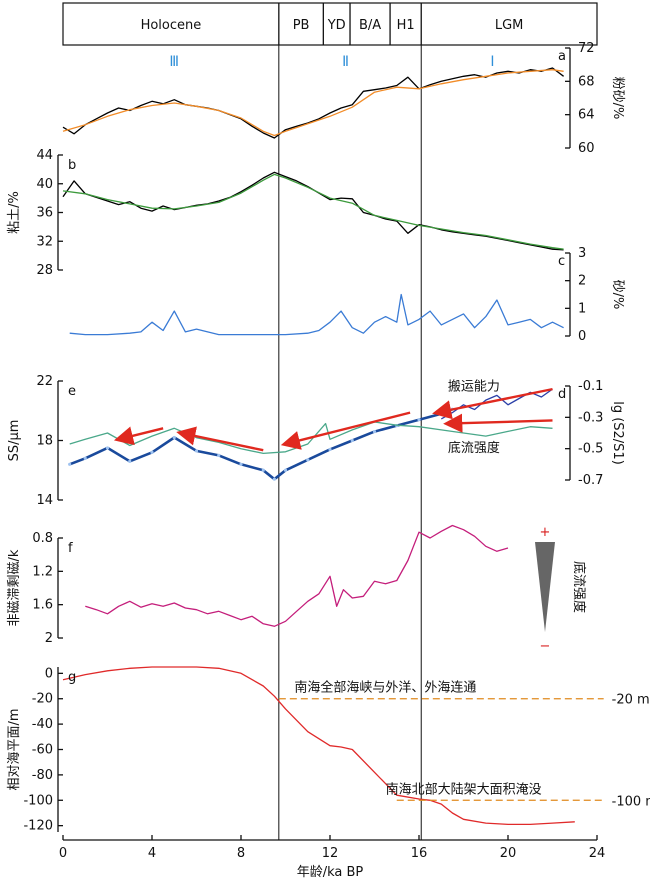  Describe the element at coordinates (174, 62) in the screenshot. I see `stage-label: Ⅲ` at that location.